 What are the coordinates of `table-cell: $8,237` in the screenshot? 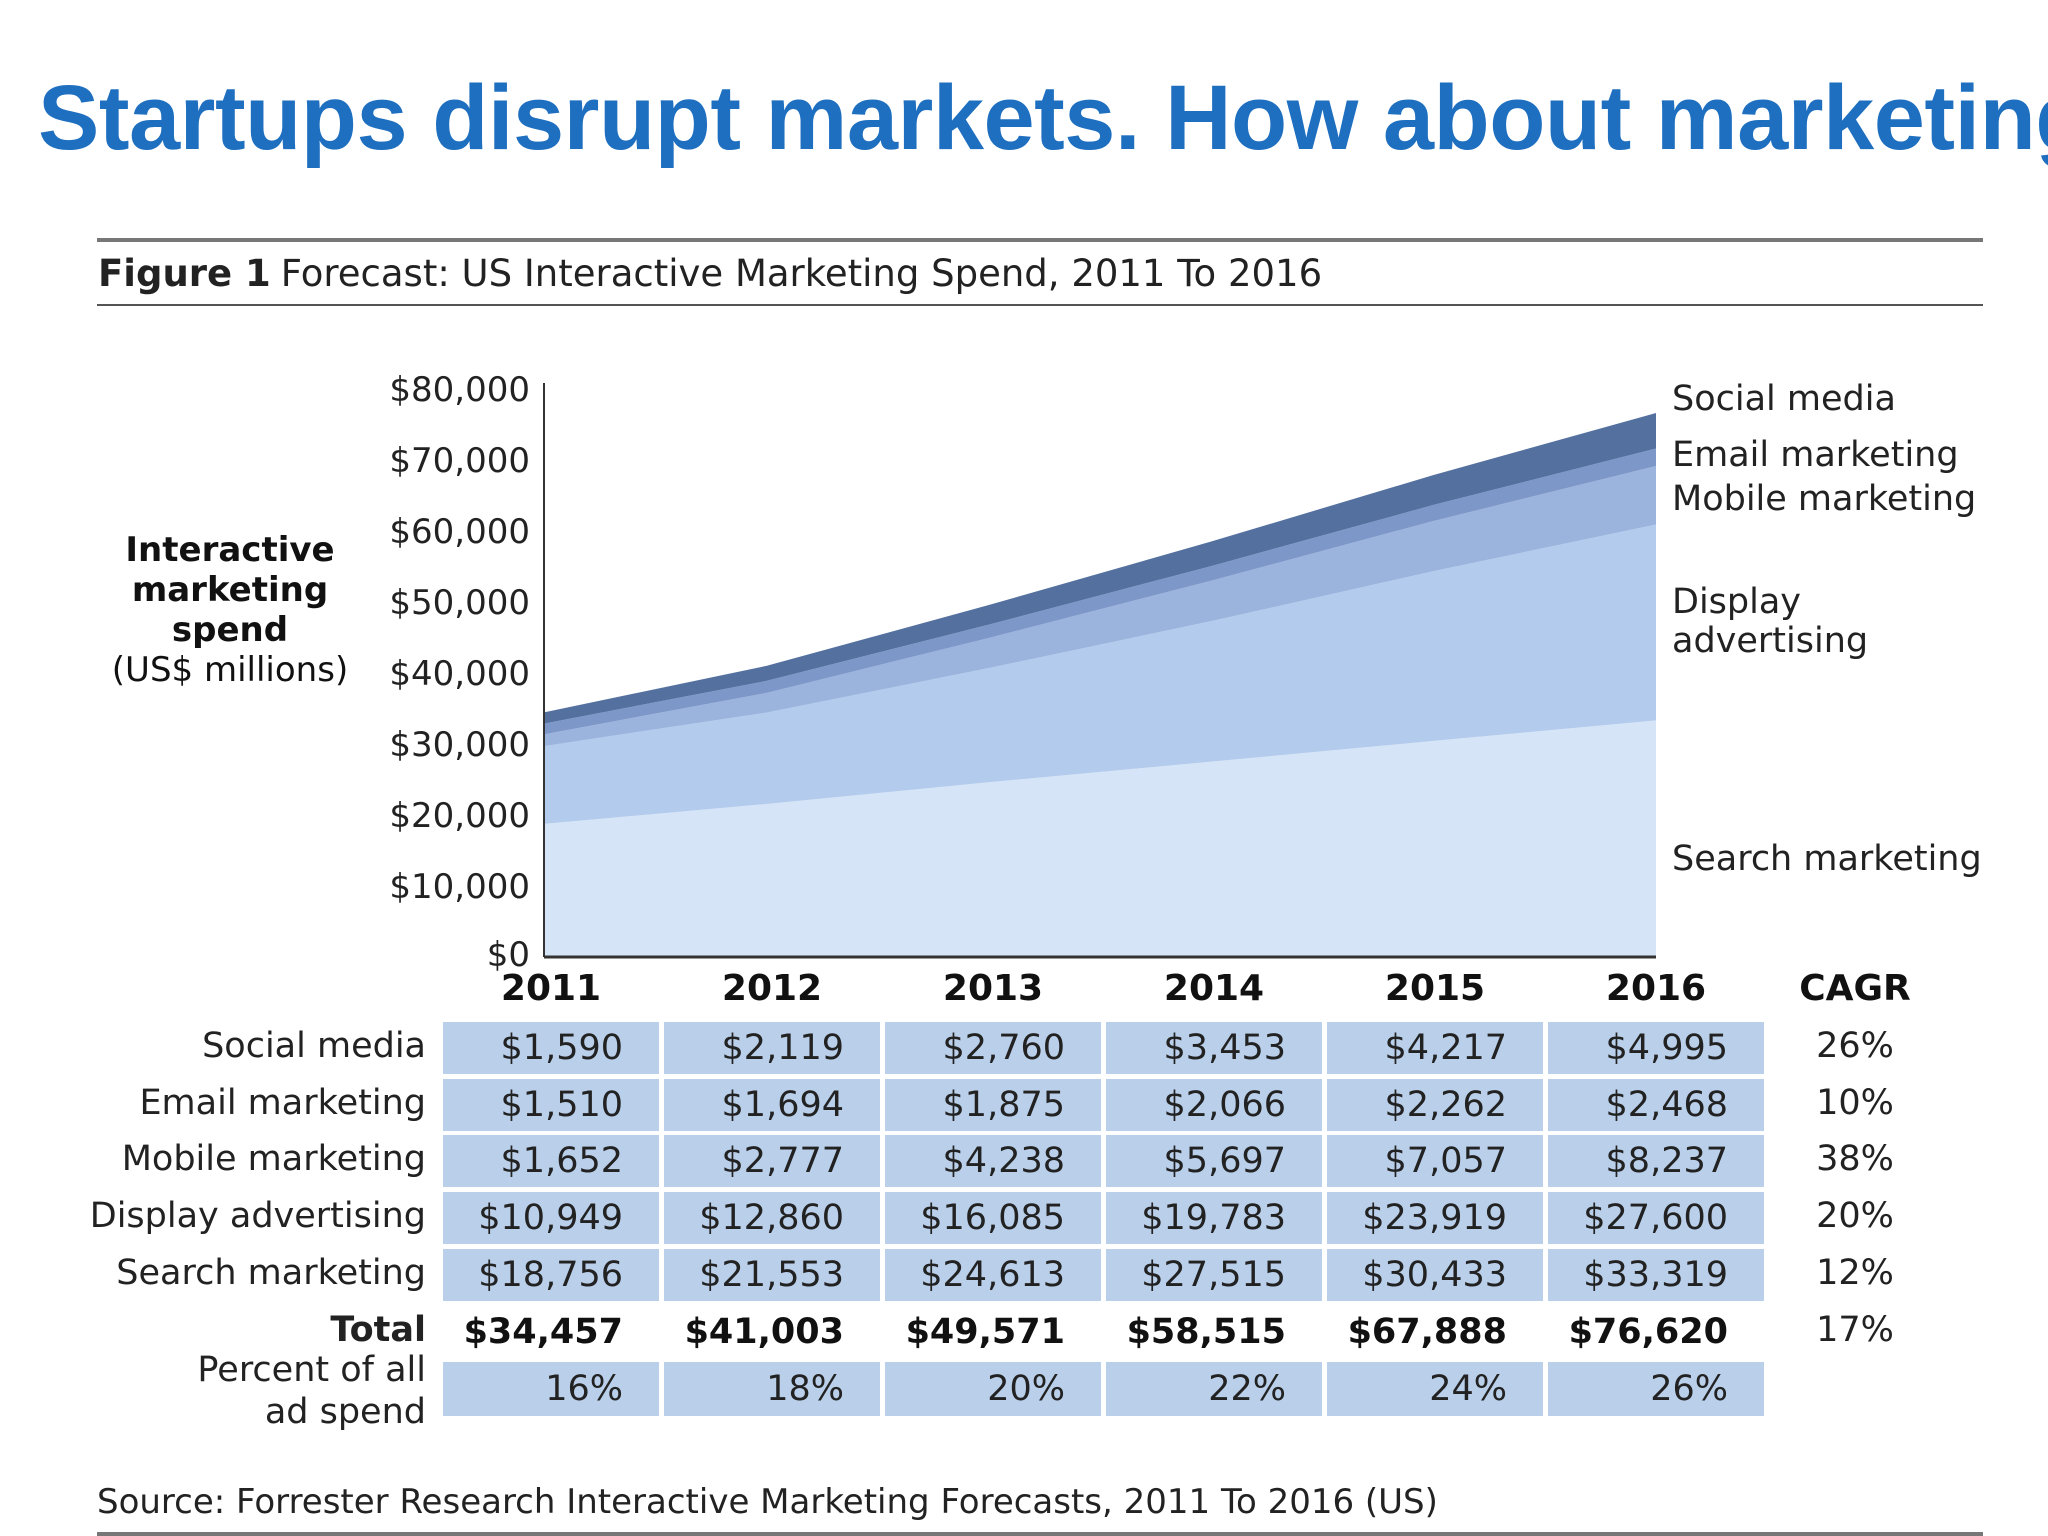 It's located at (1656, 1161).